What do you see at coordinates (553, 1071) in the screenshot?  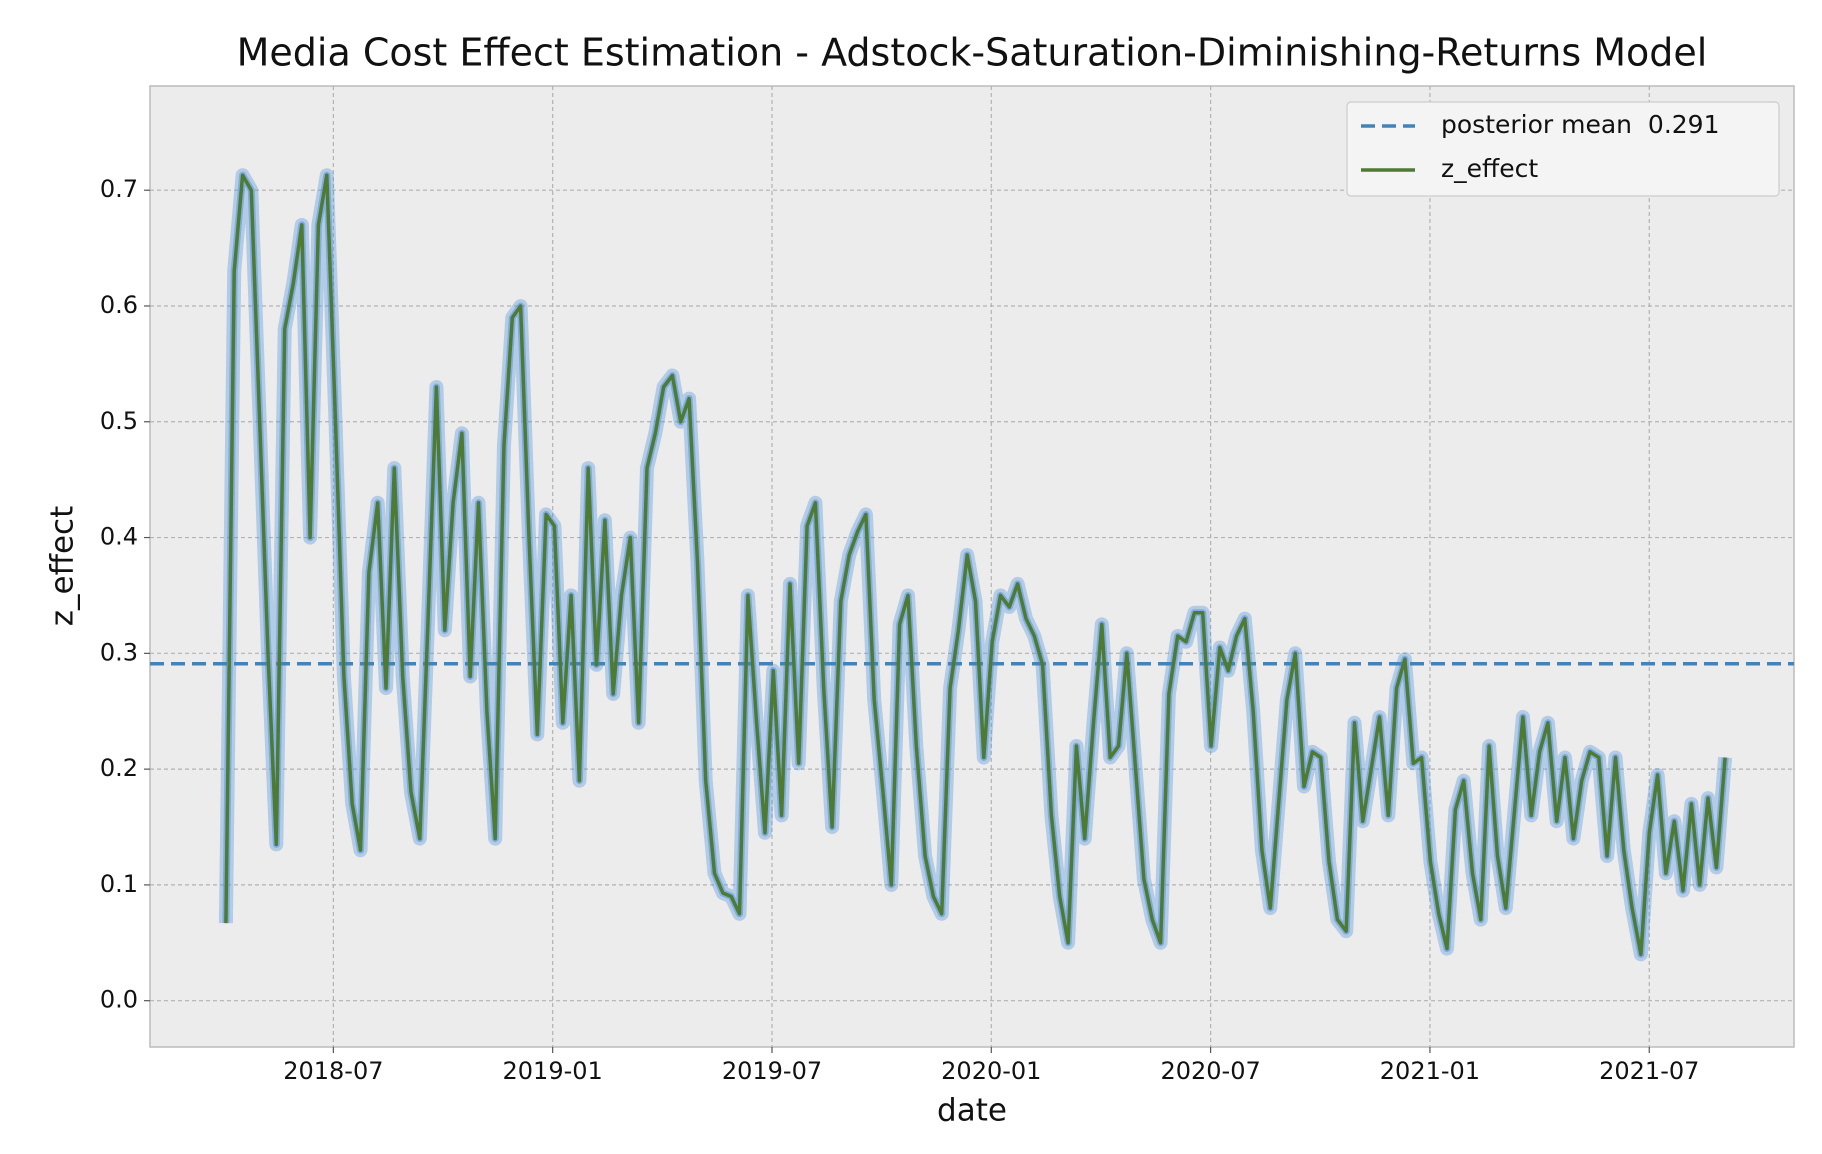 I see `x-tick-label: 2019-01` at bounding box center [553, 1071].